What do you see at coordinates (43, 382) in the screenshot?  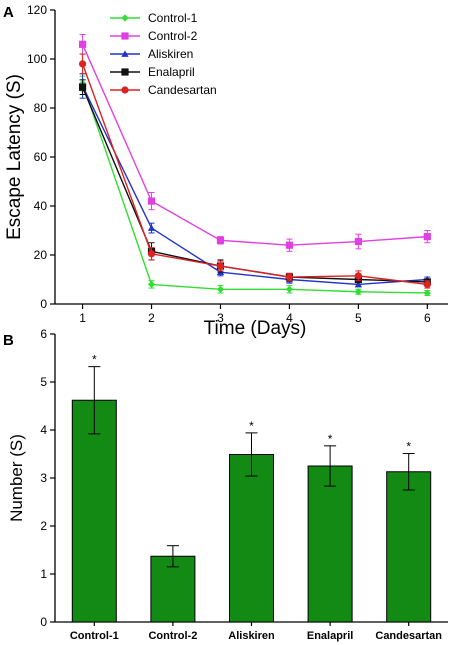 I see `b-y-tick-label: 5` at bounding box center [43, 382].